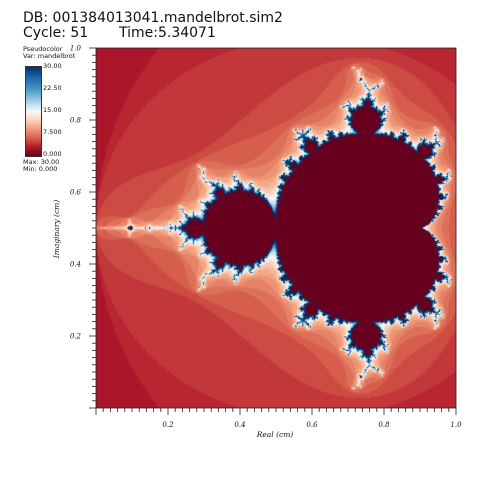 The width and height of the screenshot is (480, 480). What do you see at coordinates (275, 434) in the screenshot?
I see `x-axis-label: Real (cm)` at bounding box center [275, 434].